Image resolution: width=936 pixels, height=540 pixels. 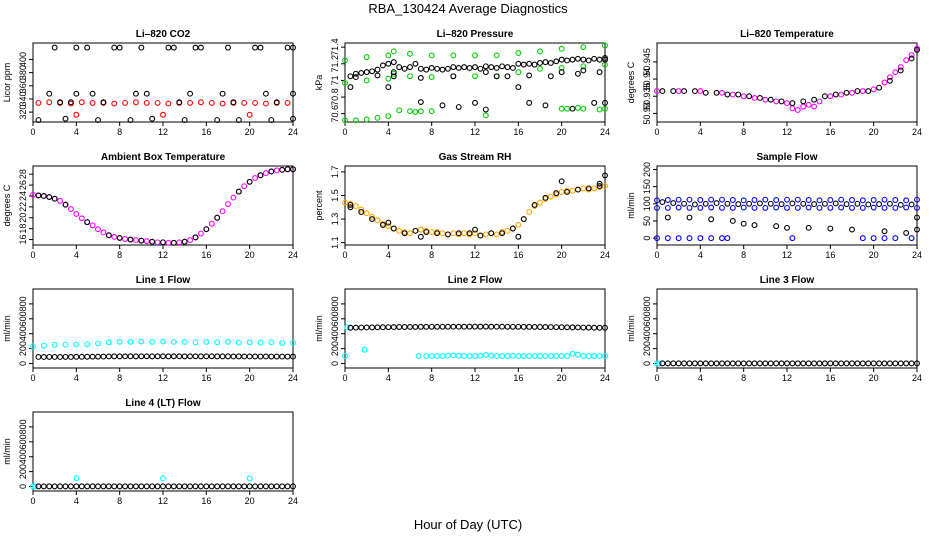 What do you see at coordinates (631, 82) in the screenshot?
I see `y-axis-label: degrees C` at bounding box center [631, 82].